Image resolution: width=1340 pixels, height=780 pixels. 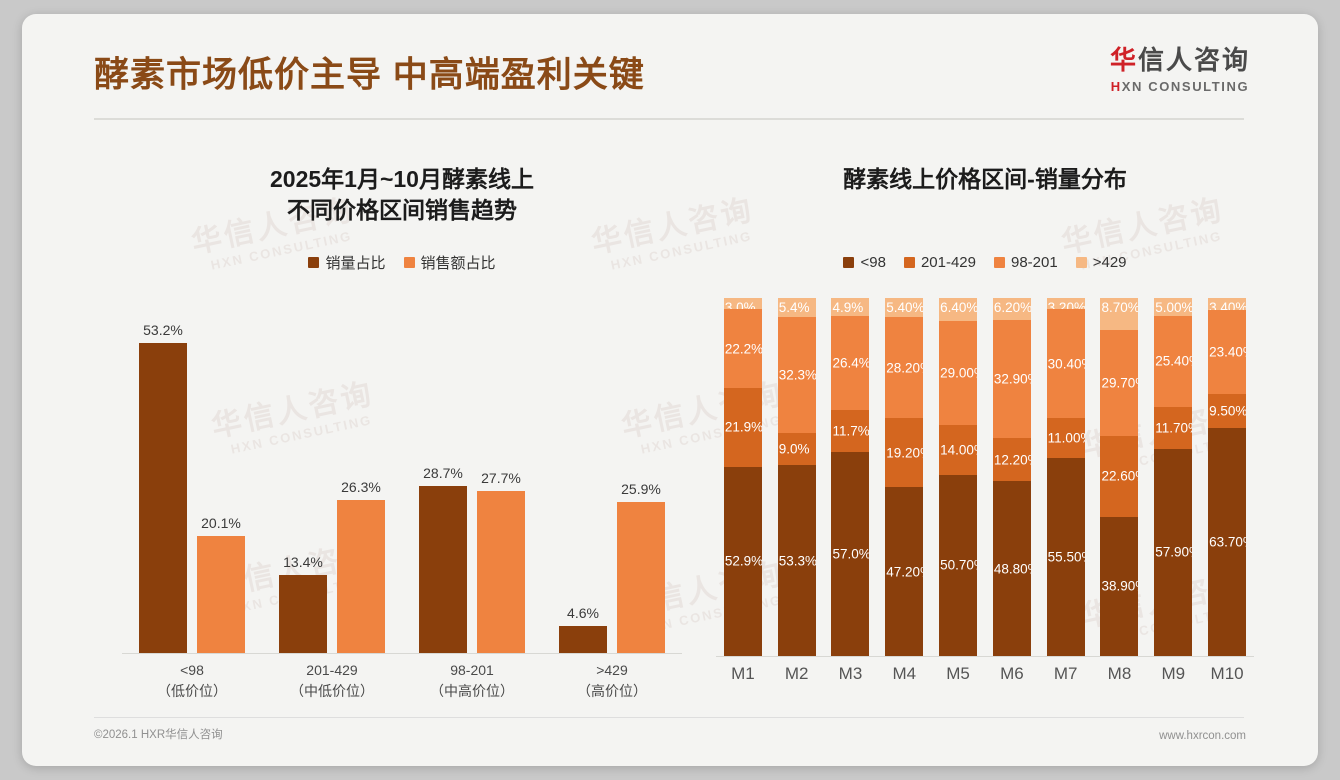 I want to click on x-axis-label: M1, so click(x=743, y=673).